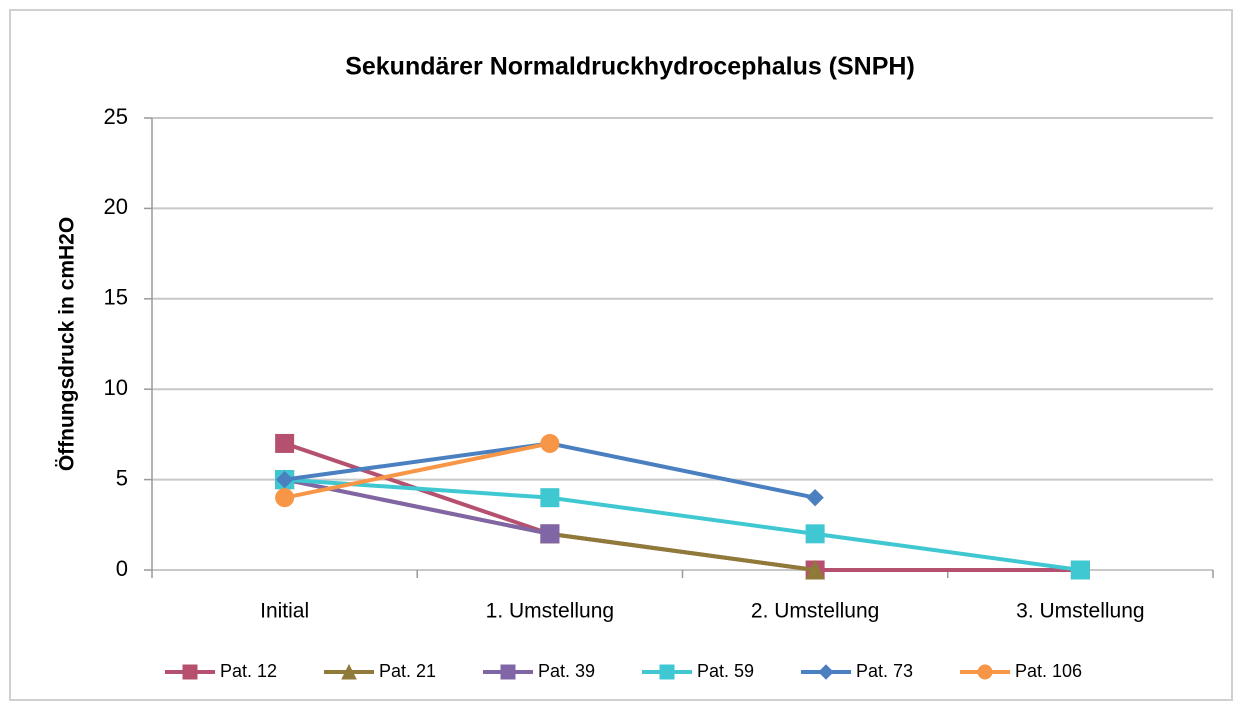 The image size is (1243, 711). I want to click on x-tick-label: Initial, so click(284, 611).